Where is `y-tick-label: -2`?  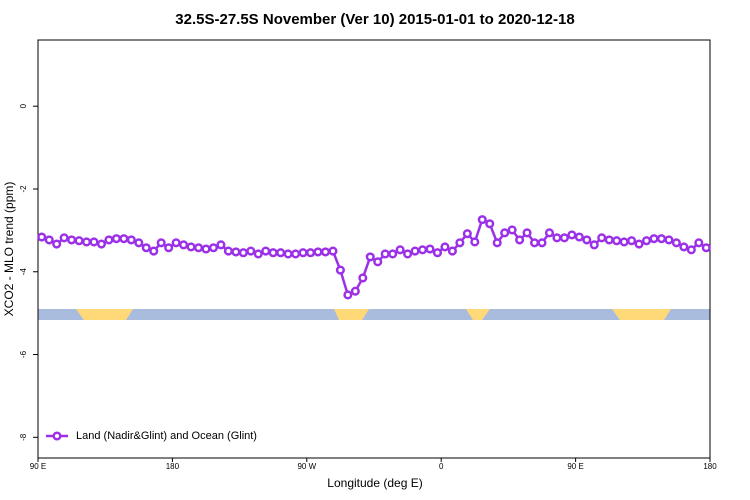 y-tick-label: -2 is located at coordinates (23, 189).